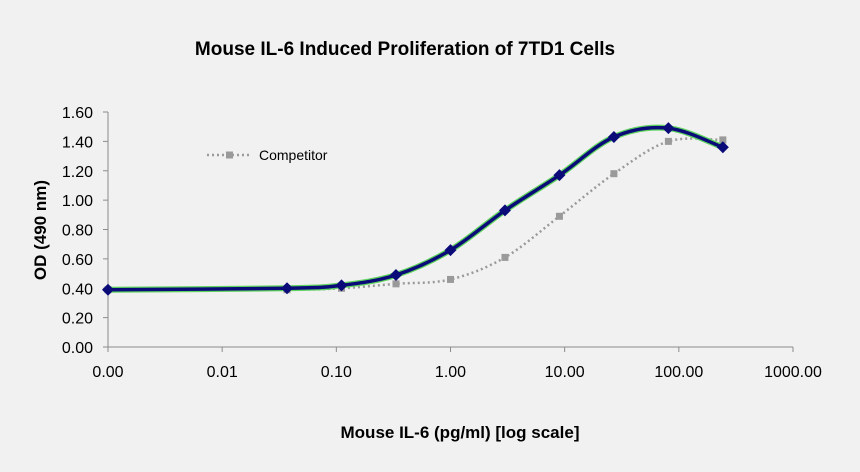 The image size is (860, 472). What do you see at coordinates (77, 260) in the screenshot?
I see `y-tick-label: 0.60` at bounding box center [77, 260].